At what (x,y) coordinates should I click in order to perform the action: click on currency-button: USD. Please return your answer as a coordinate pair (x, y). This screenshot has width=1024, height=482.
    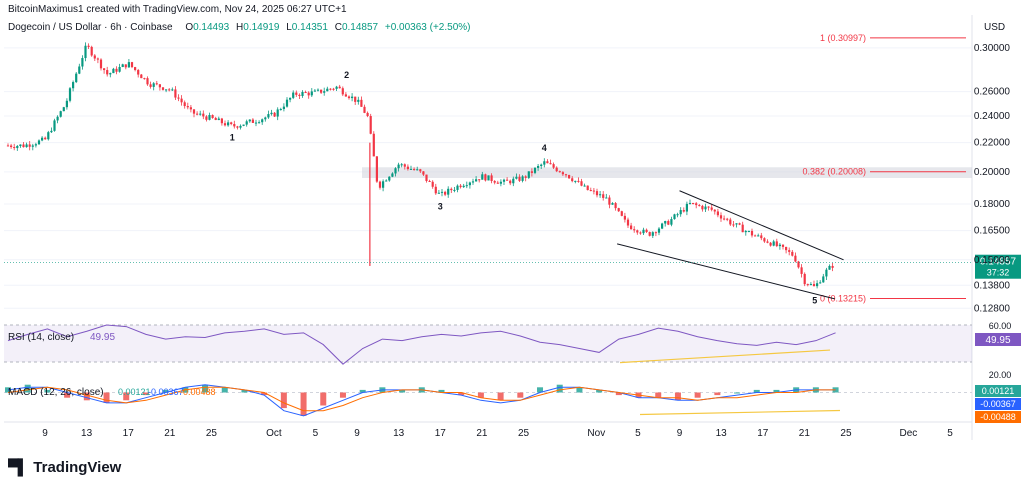
    Looking at the image, I should click on (995, 27).